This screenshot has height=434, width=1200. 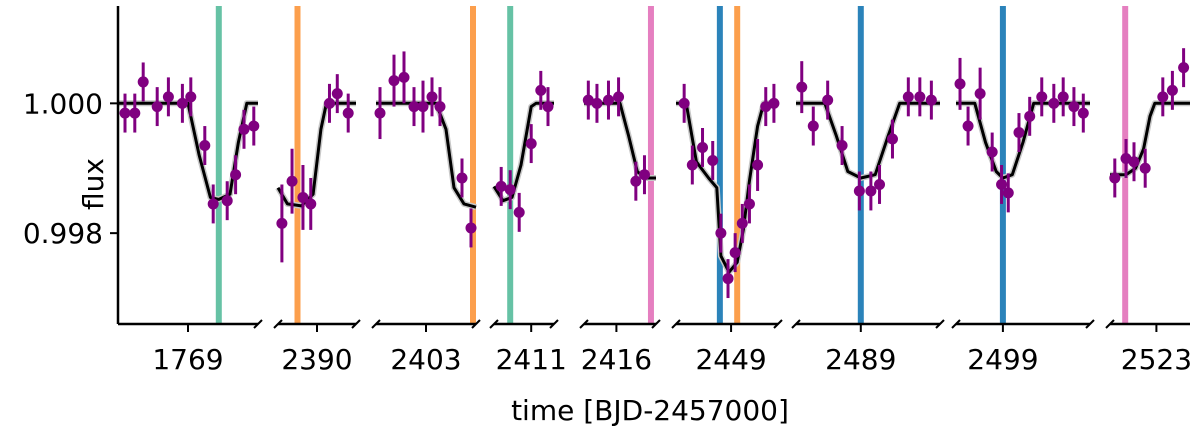 I want to click on panel-2499: 2499, so click(x=1023, y=191).